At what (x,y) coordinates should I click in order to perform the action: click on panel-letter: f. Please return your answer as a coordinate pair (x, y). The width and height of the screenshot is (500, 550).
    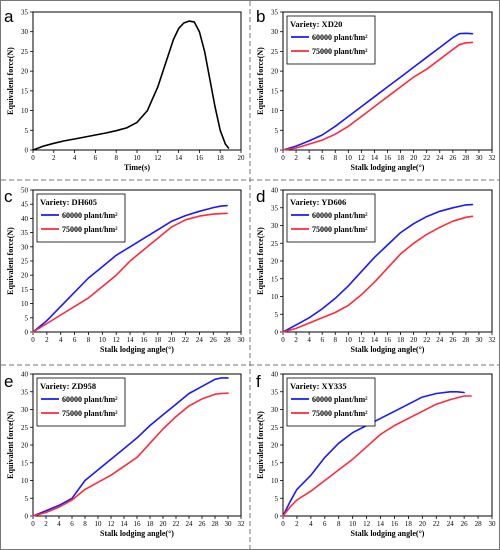
    Looking at the image, I should click on (258, 381).